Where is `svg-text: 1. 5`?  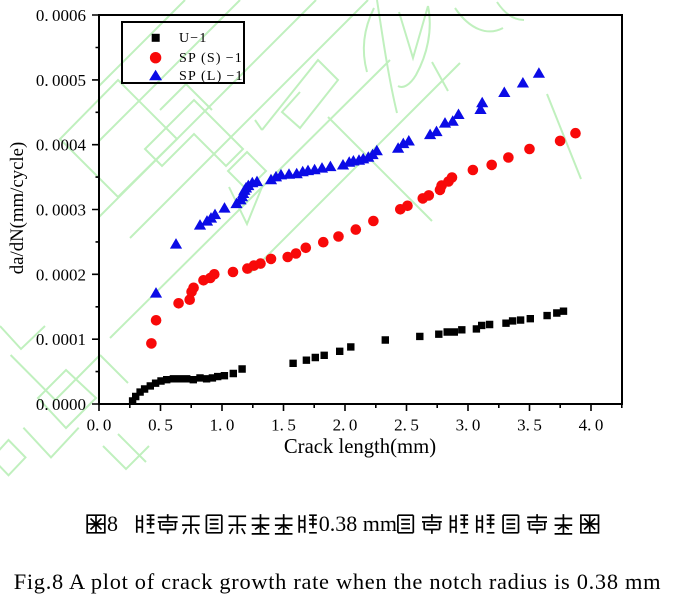 svg-text: 1. 5 is located at coordinates (283, 425).